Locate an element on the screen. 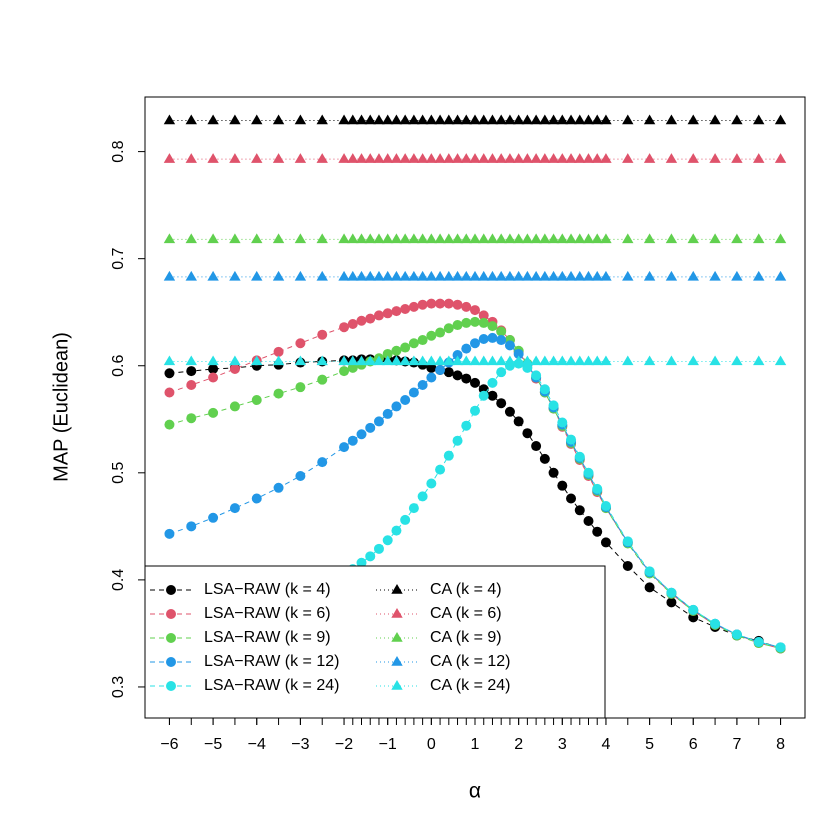 This screenshot has height=830, width=830. x-tick-label: −5 is located at coordinates (213, 744).